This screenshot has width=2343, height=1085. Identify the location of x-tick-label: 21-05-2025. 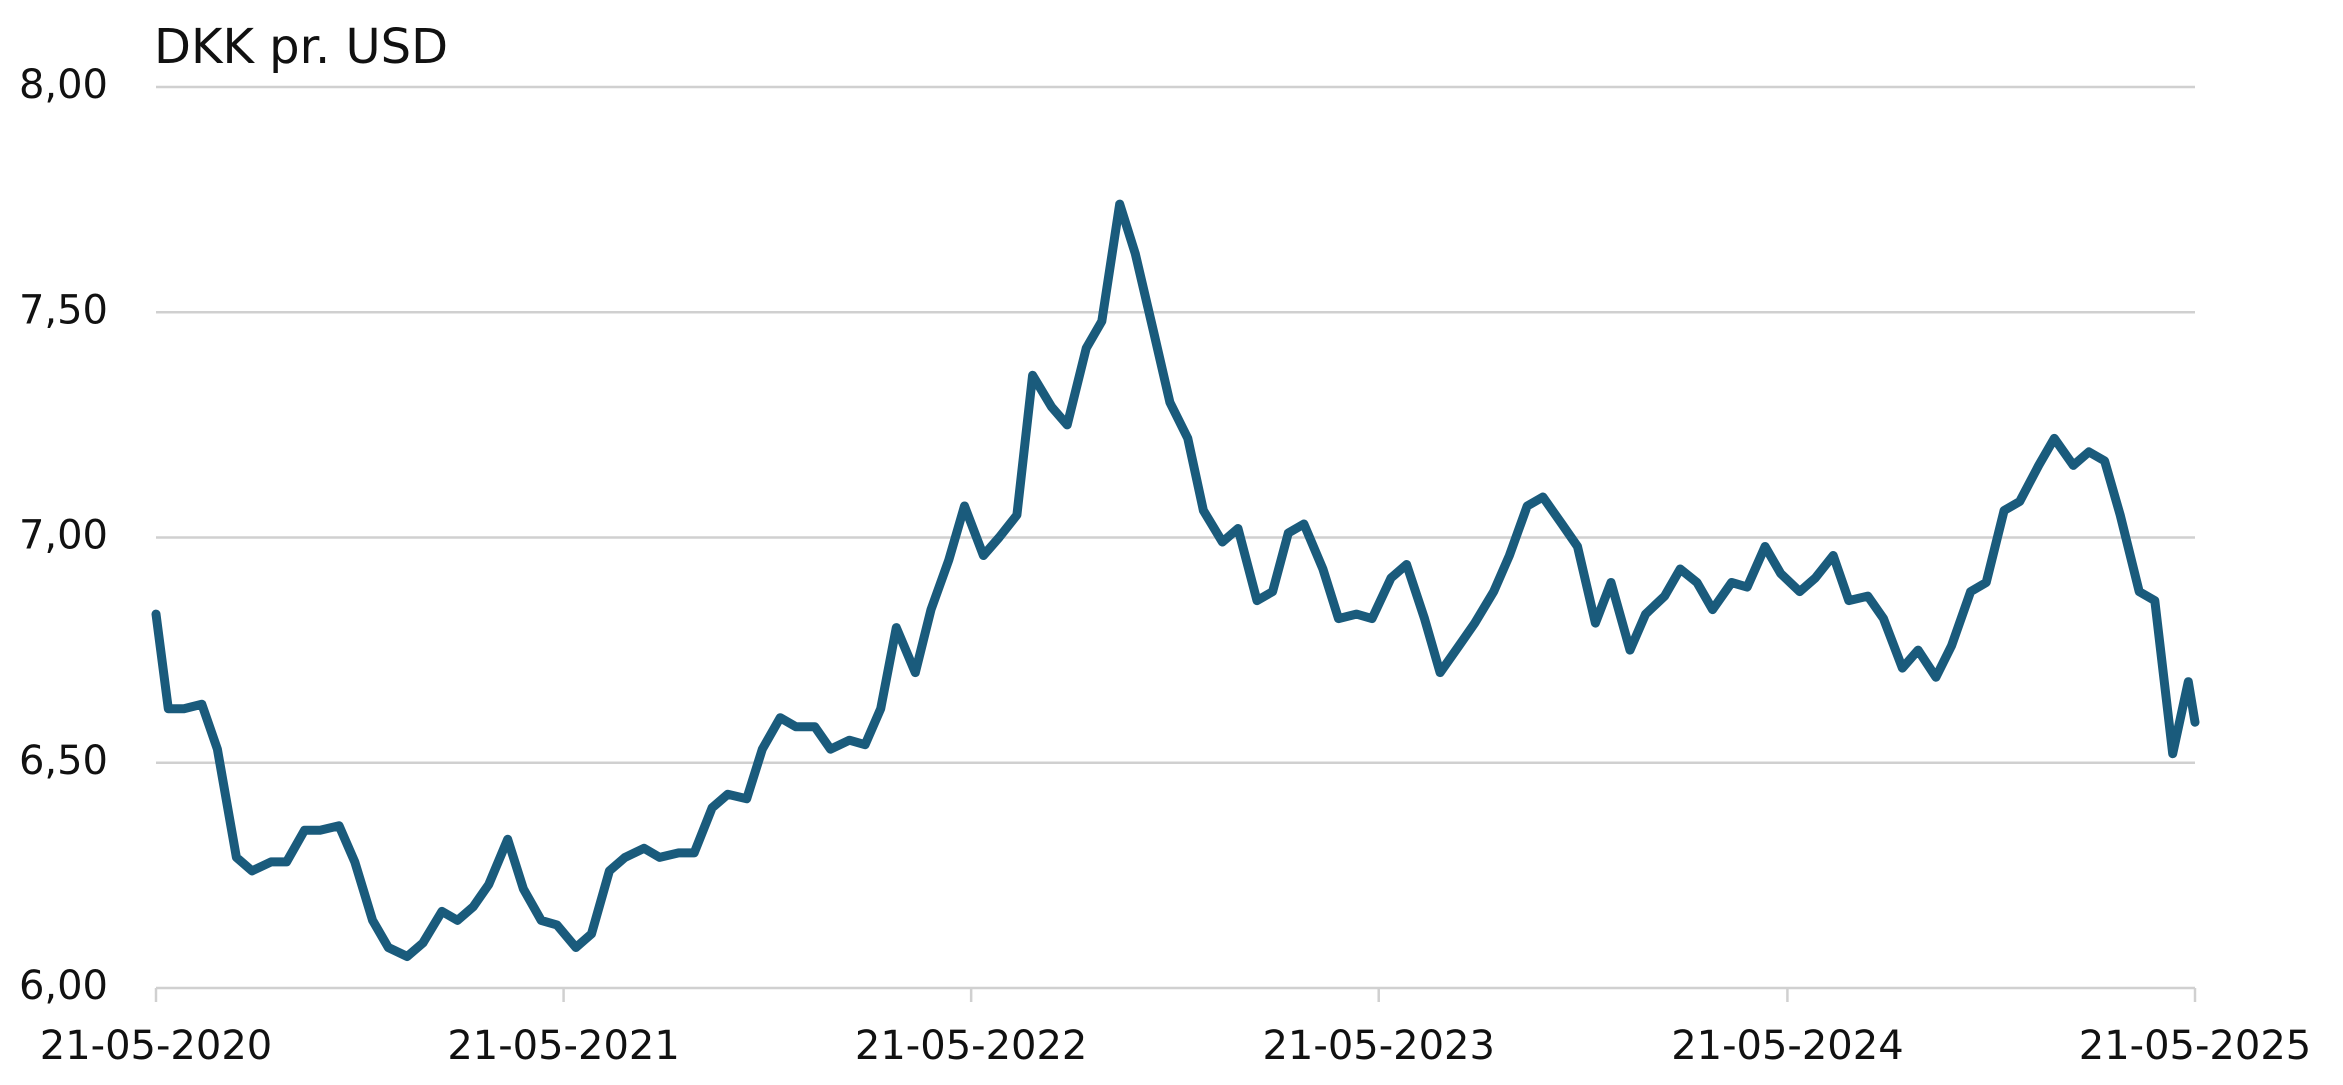
(2195, 1046).